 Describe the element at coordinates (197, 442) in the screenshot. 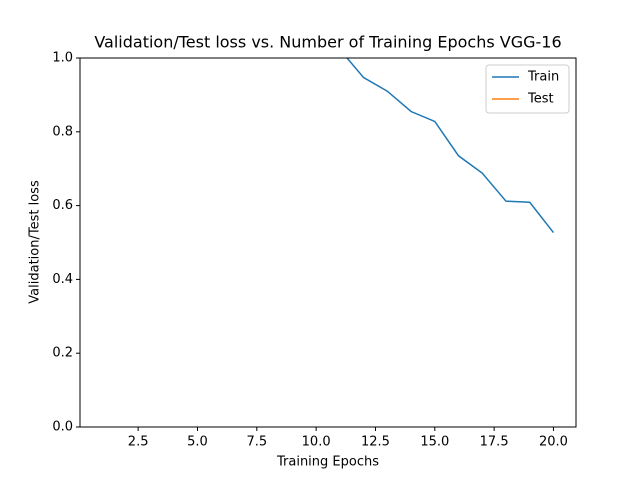

I see `x-tick-label: 5.0` at that location.